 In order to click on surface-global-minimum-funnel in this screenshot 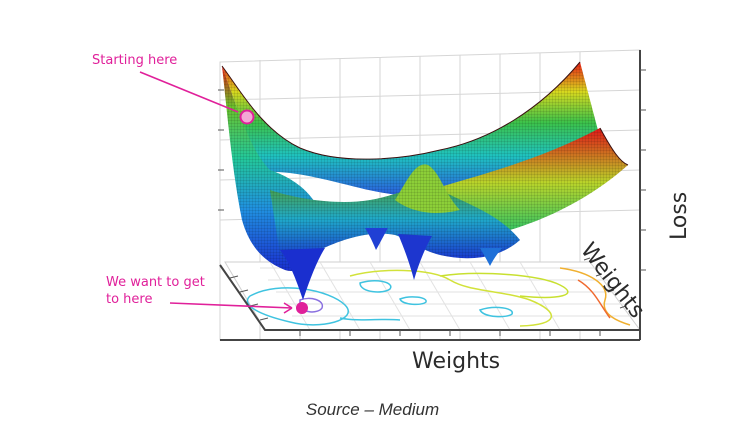, I will do `click(302, 274)`.